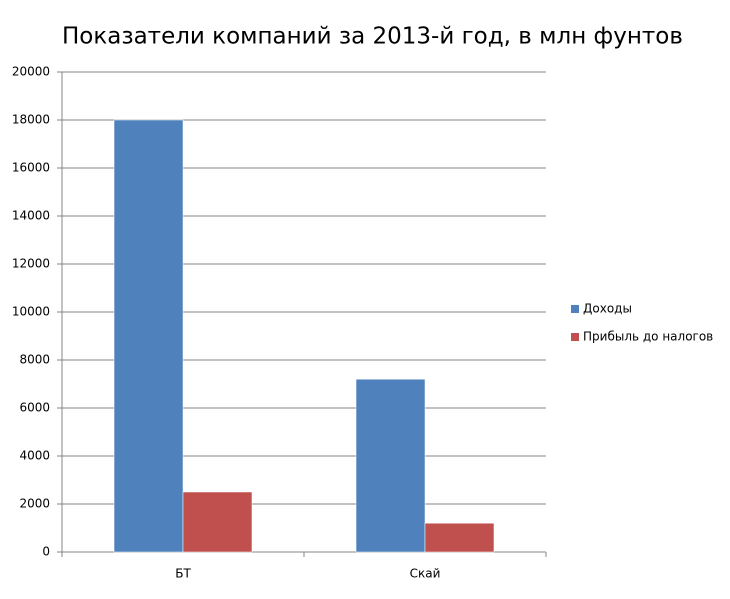  Describe the element at coordinates (425, 574) in the screenshot. I see `x-tick-label: Скай` at that location.